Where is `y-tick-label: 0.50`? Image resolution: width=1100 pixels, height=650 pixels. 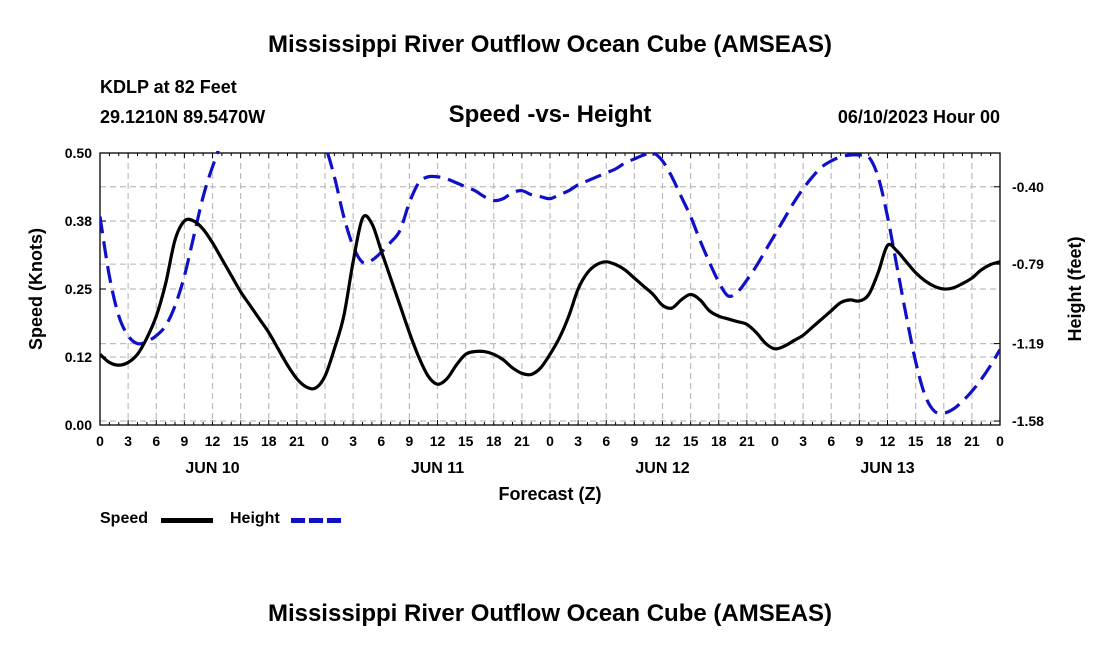 y-tick-label: 0.50 is located at coordinates (78, 153).